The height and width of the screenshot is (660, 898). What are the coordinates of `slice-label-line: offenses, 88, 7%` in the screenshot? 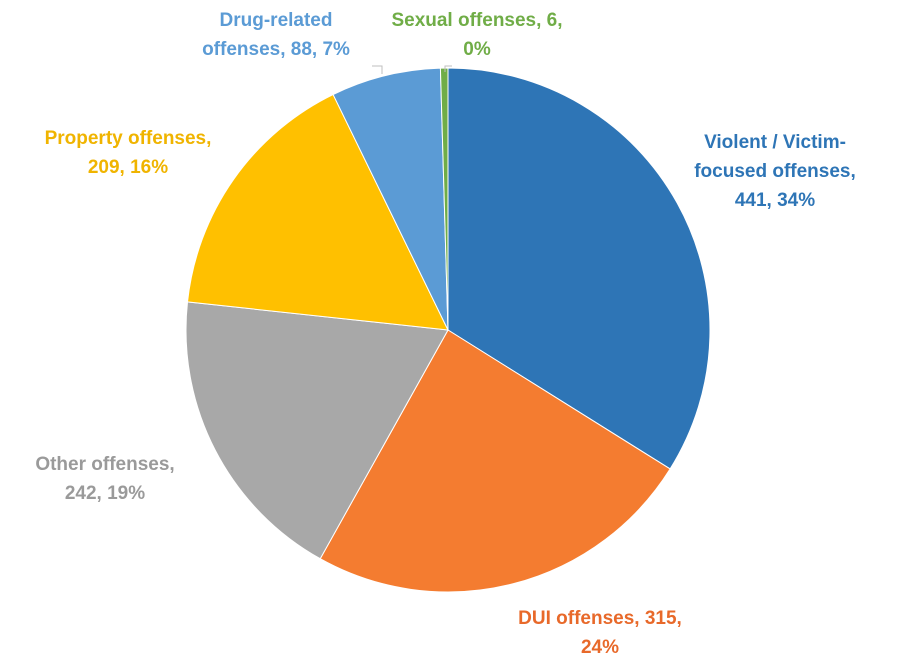 It's located at (276, 49).